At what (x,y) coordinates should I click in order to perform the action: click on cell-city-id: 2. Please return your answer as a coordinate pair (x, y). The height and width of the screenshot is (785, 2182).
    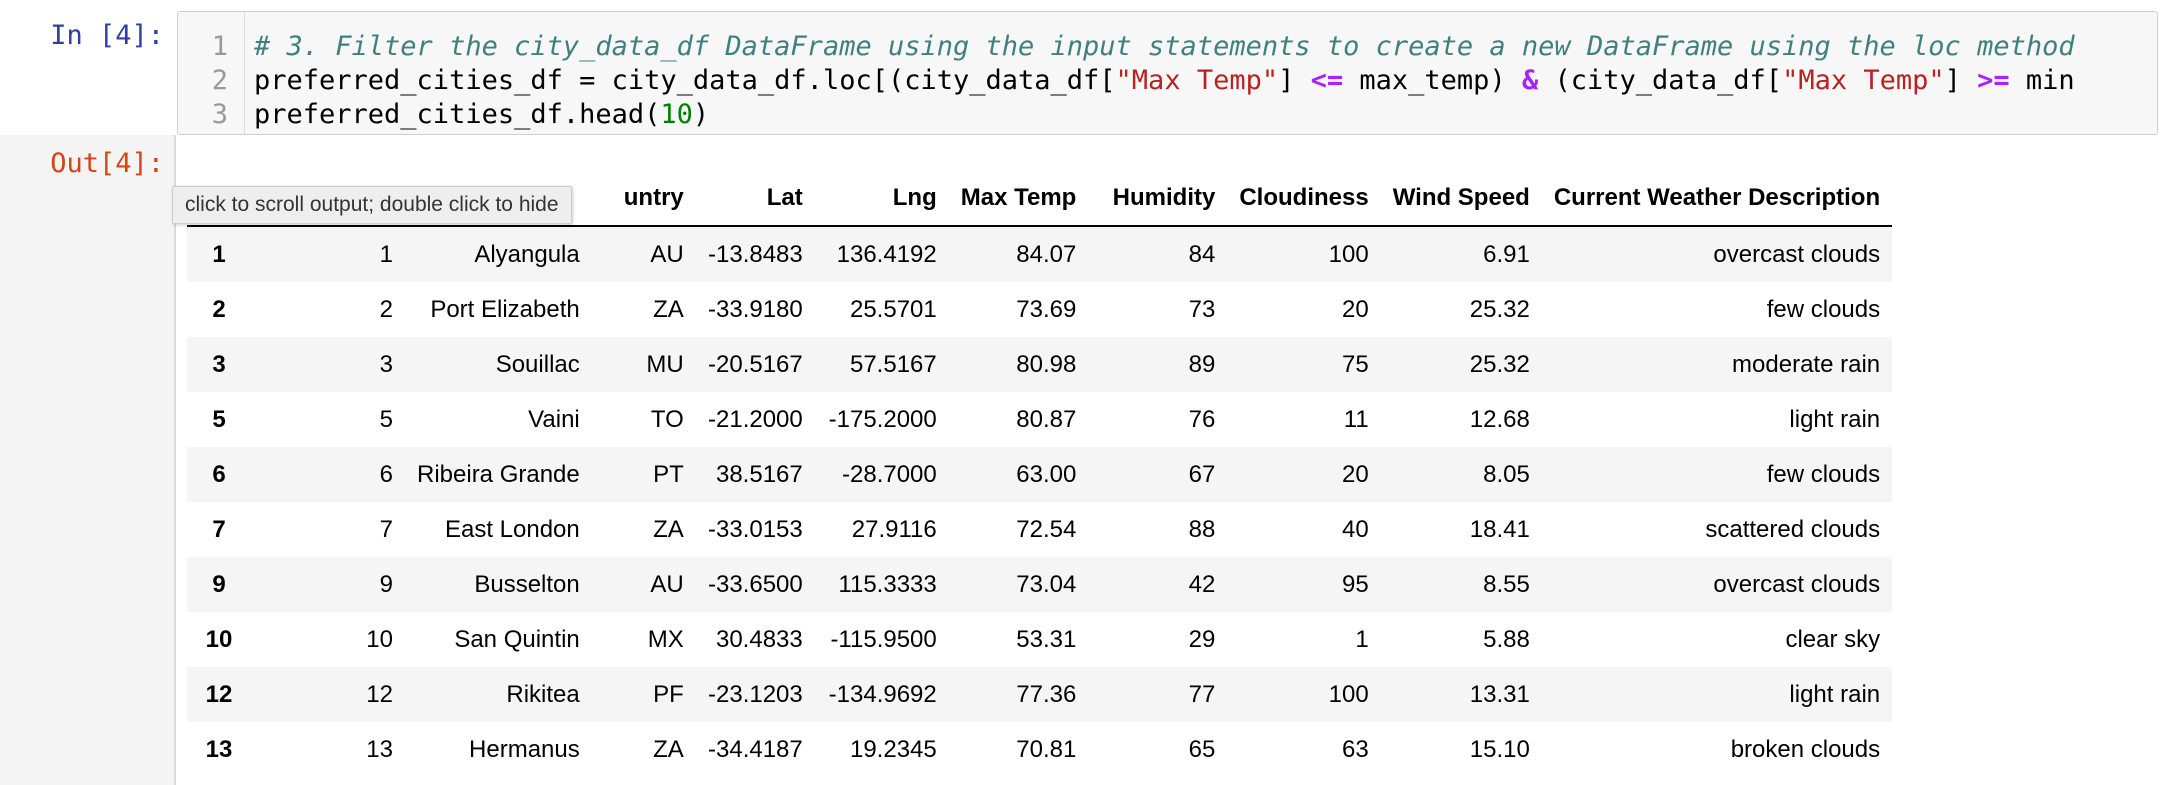
    Looking at the image, I should click on (386, 309).